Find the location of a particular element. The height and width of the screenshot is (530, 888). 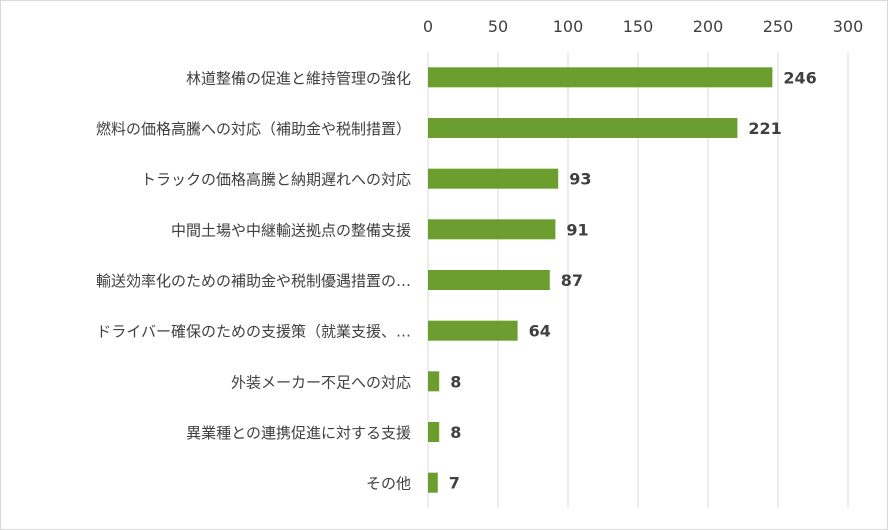

data-label: 91 is located at coordinates (577, 229).